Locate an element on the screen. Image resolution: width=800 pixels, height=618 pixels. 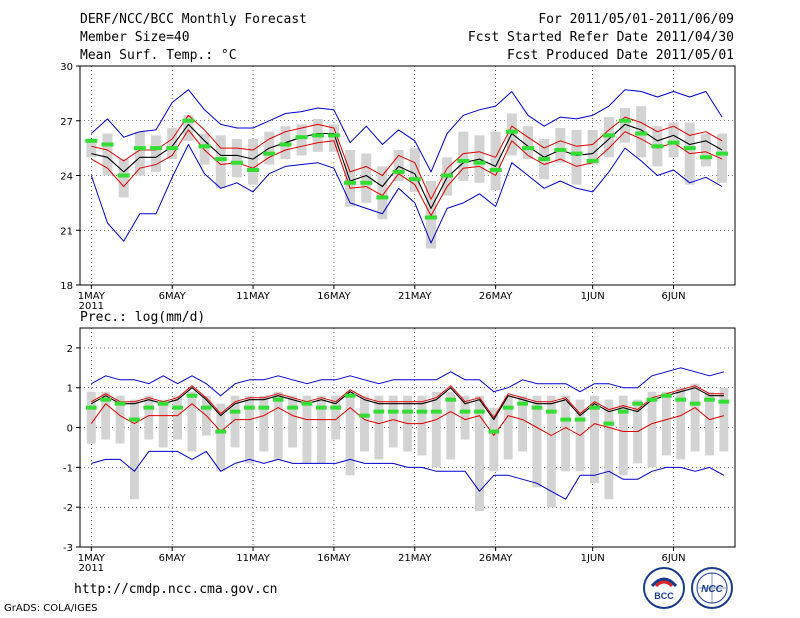
ensemble-mean-line is located at coordinates (407, 404).